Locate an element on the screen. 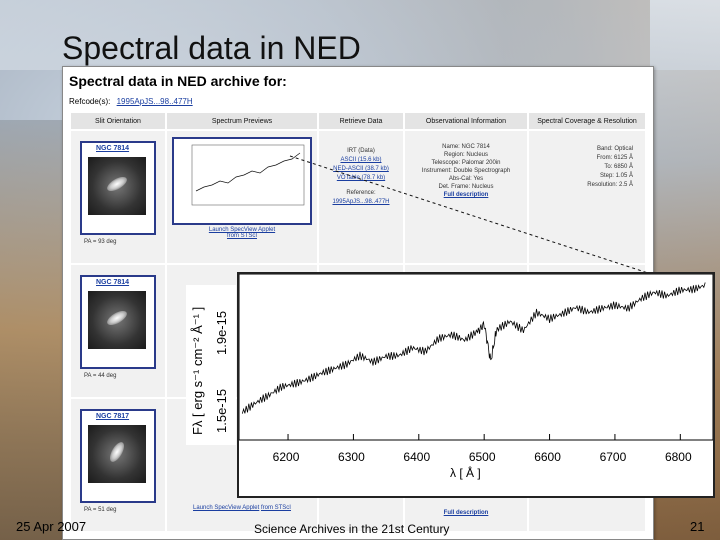 This screenshot has height=540, width=720. cov-from: From: 6125 Å is located at coordinates (614, 158).